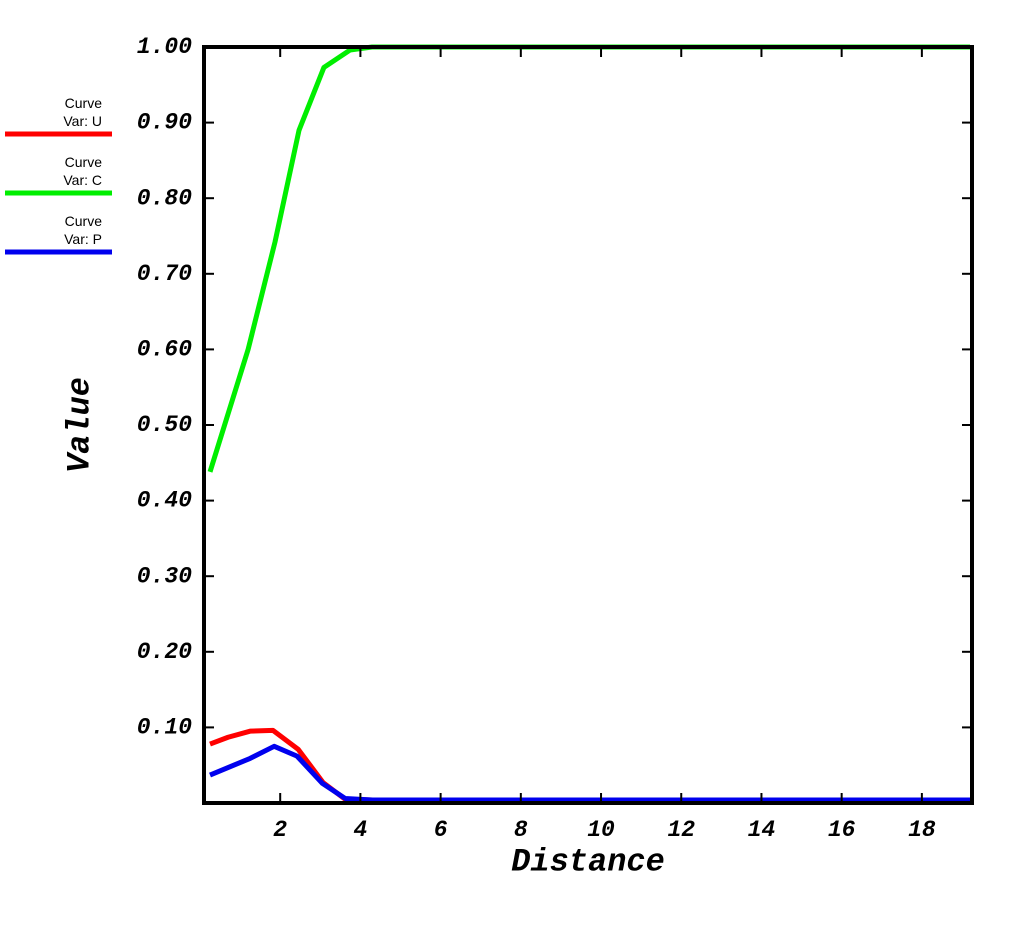  I want to click on y-tick-label: 0.90, so click(164, 123).